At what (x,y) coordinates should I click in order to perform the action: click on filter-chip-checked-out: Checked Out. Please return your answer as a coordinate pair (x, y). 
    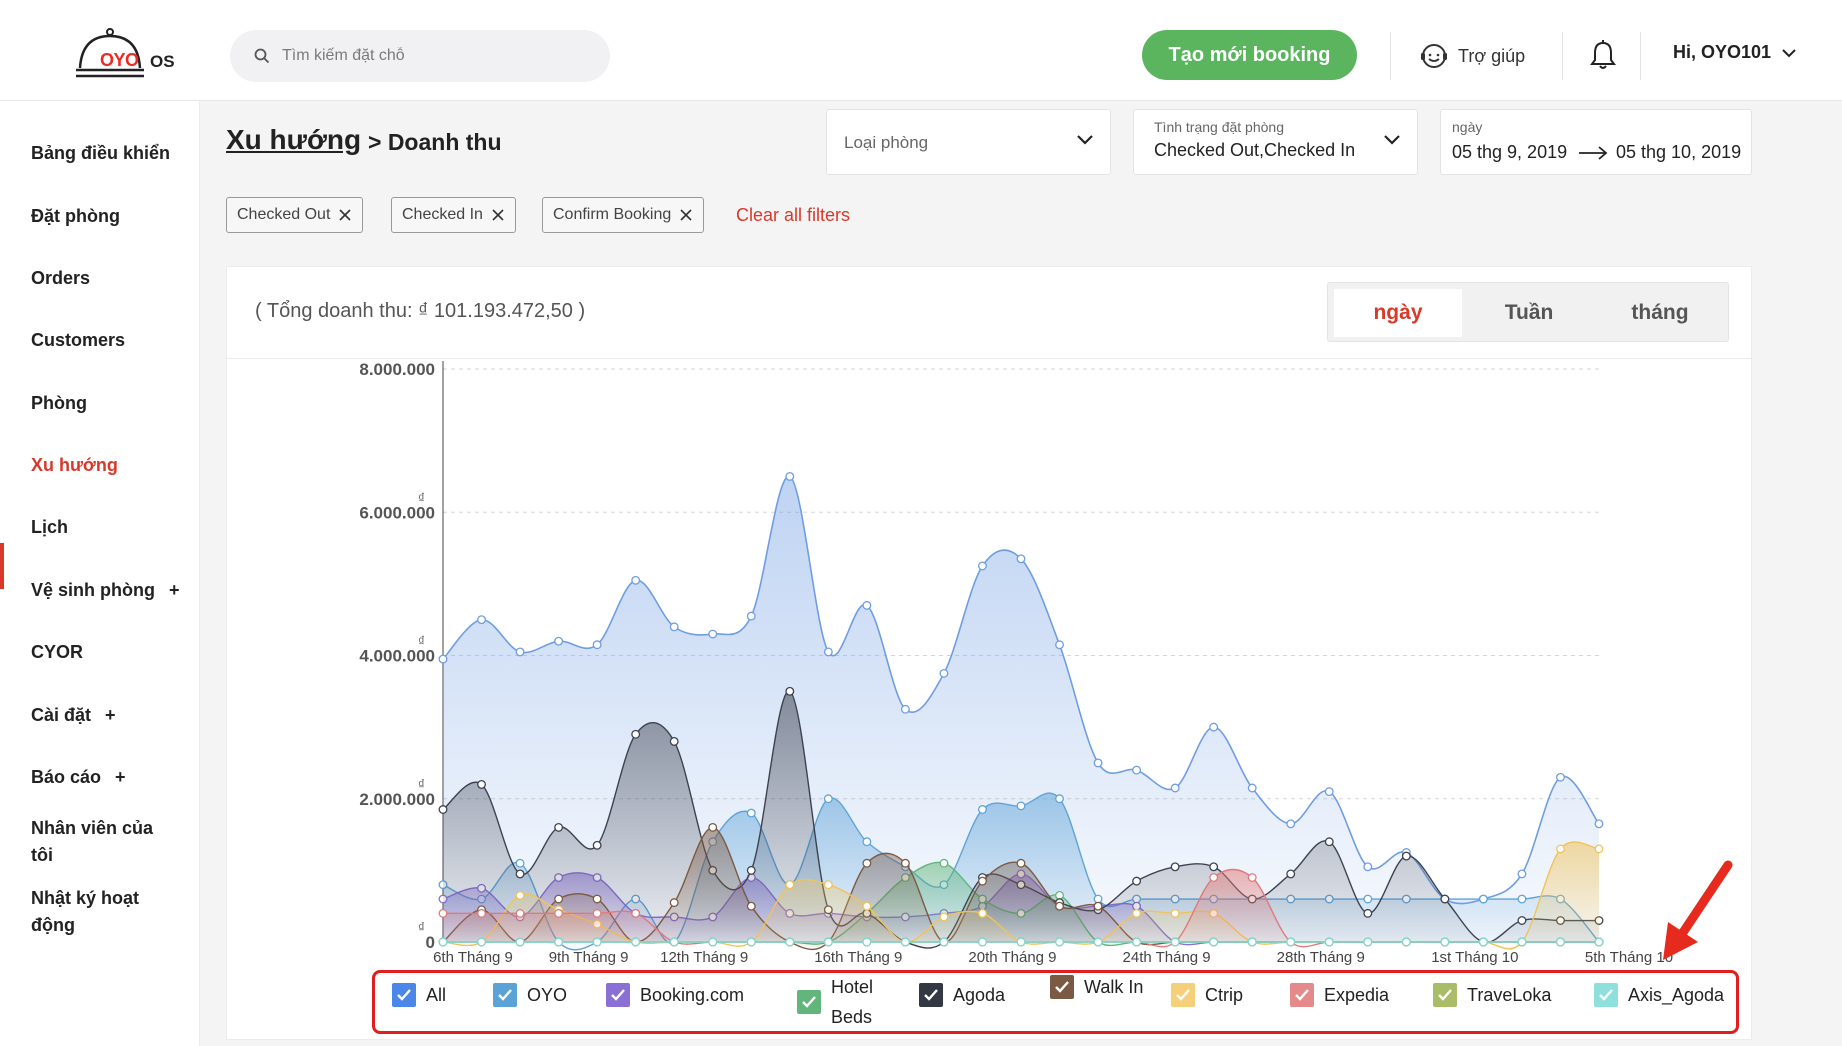
    Looking at the image, I should click on (295, 215).